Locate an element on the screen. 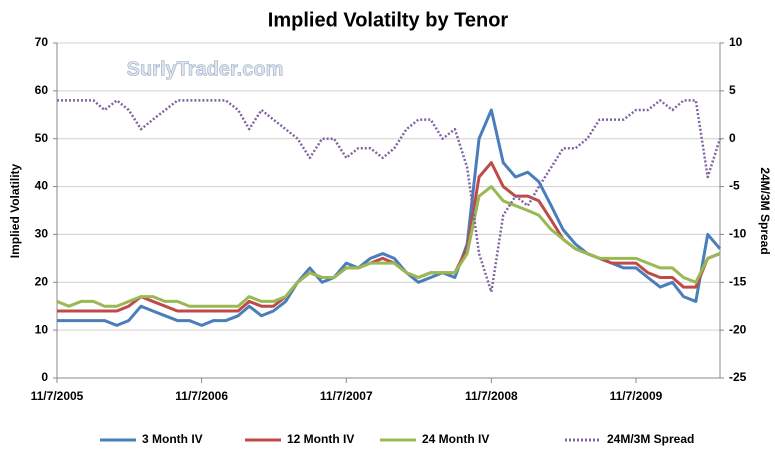  x-tick-label: 11/7/2006 is located at coordinates (201, 396).